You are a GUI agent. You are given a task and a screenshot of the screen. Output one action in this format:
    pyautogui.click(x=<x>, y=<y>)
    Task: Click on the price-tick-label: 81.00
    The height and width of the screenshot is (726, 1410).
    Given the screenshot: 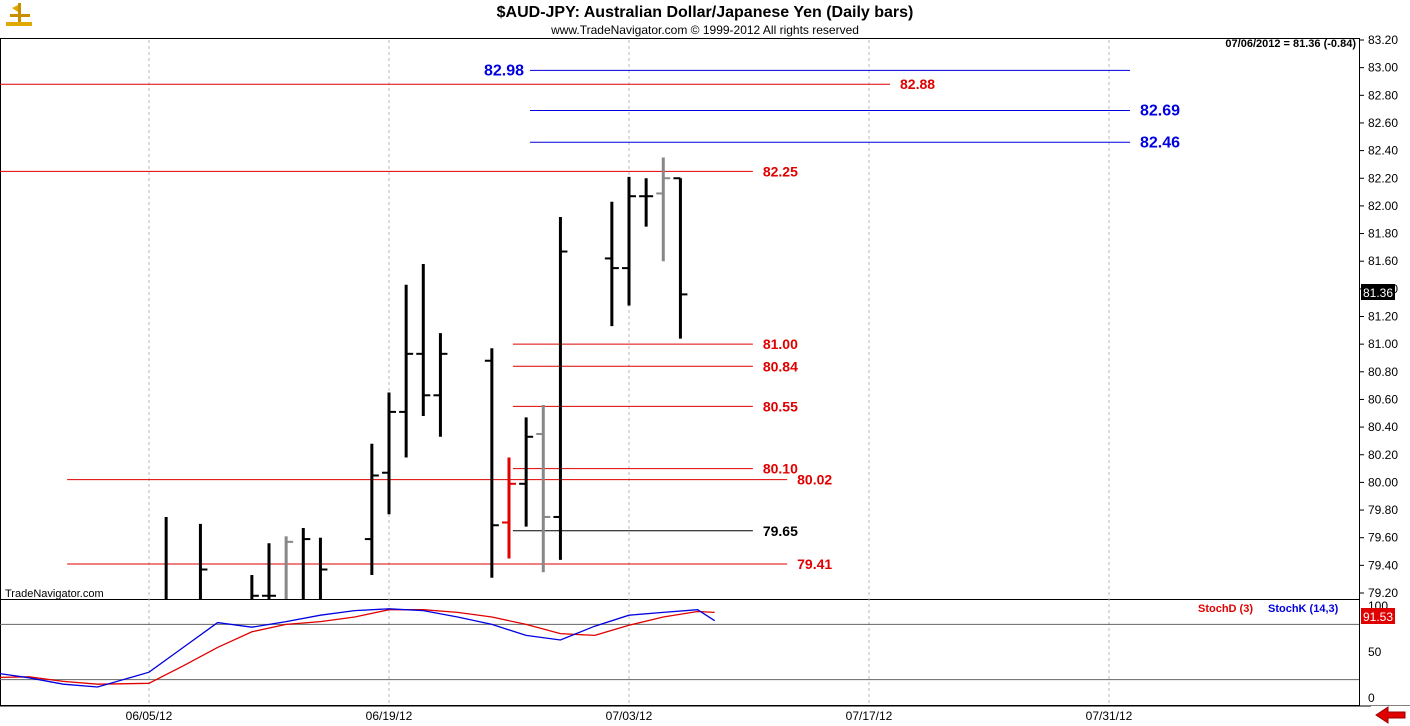 What is the action you would take?
    pyautogui.click(x=1383, y=344)
    